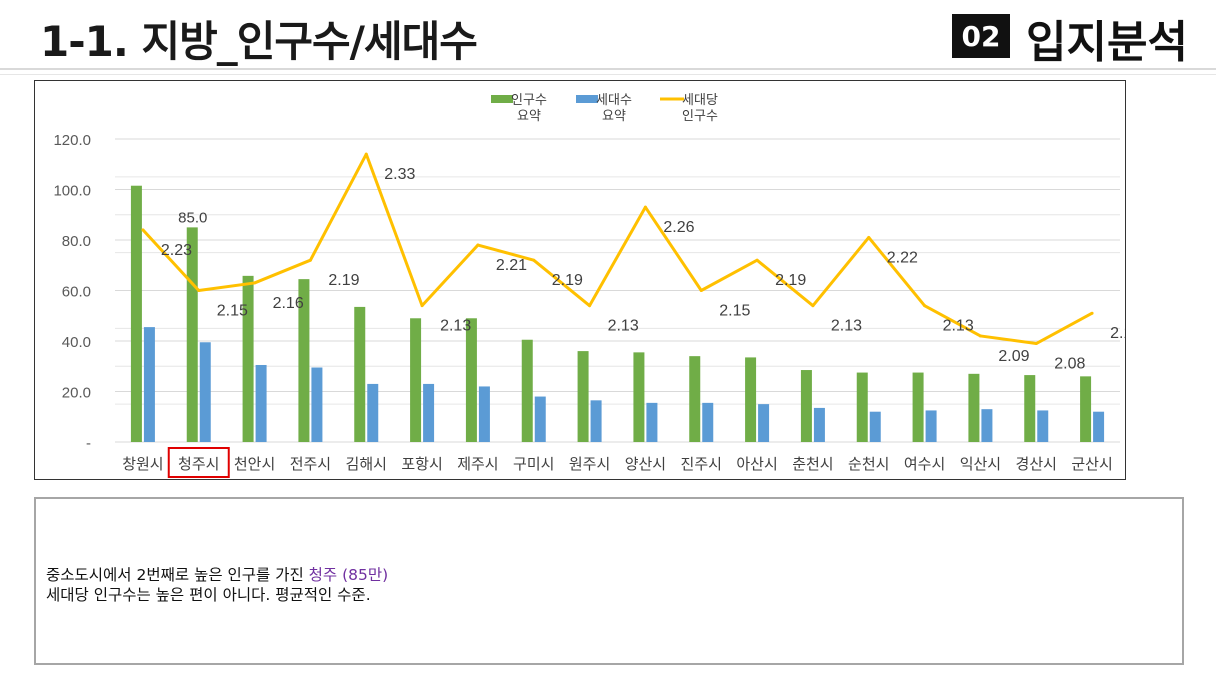  What do you see at coordinates (980, 464) in the screenshot?
I see `x-tick-label: 익산시` at bounding box center [980, 464].